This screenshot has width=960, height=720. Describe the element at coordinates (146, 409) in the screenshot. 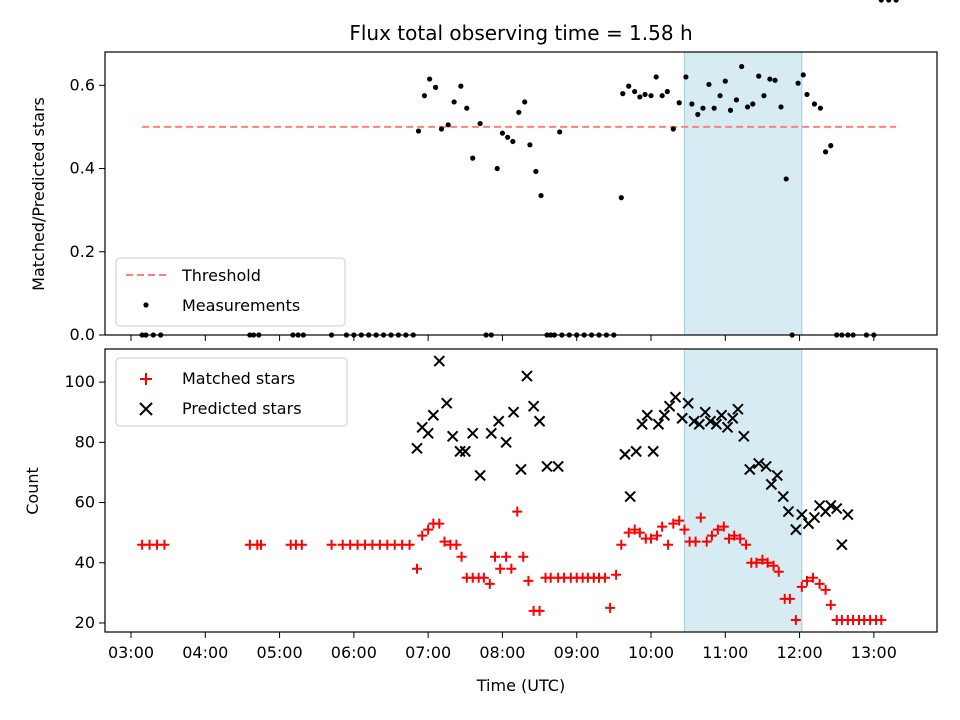

I see `legend-predicted-swatch` at that location.